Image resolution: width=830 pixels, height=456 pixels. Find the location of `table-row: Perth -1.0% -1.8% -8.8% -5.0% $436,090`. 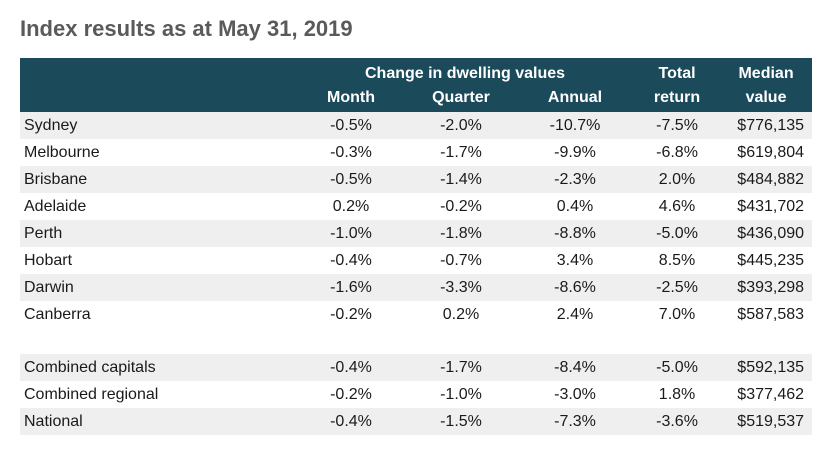

table-row: Perth -1.0% -1.8% -8.8% -5.0% $436,090 is located at coordinates (416, 233).